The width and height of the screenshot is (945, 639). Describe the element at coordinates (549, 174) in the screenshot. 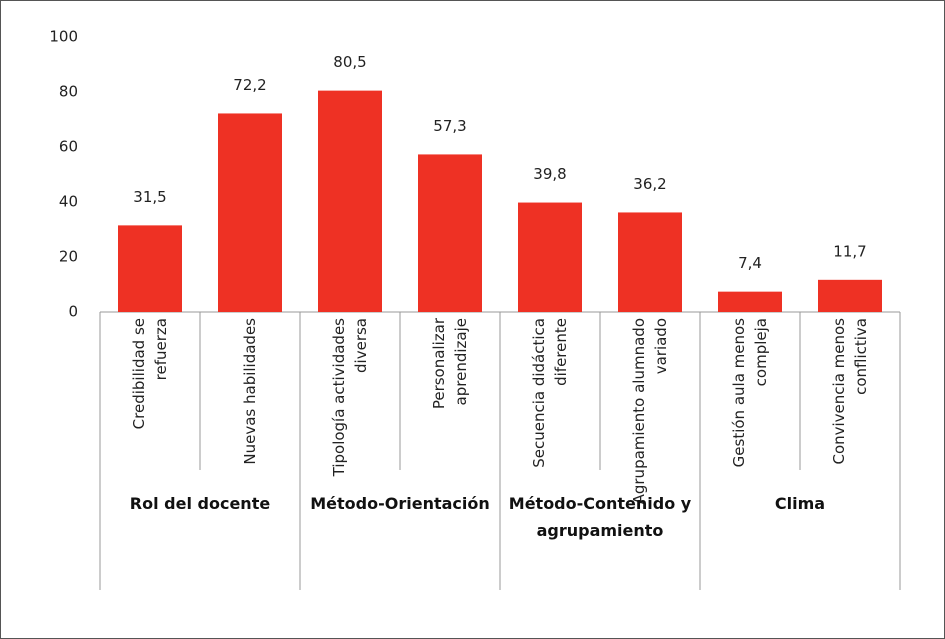

I see `value-label: 39,8` at that location.